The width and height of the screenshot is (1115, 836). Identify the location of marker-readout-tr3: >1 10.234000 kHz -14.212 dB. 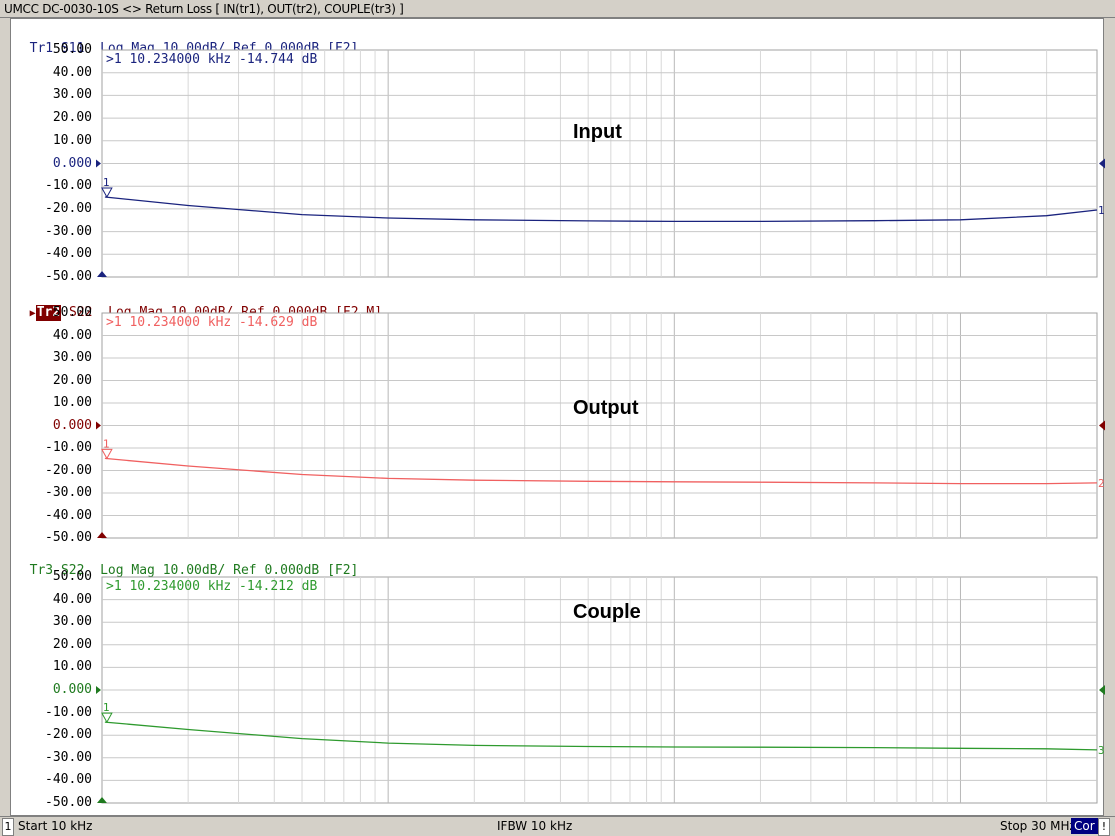
(211, 586).